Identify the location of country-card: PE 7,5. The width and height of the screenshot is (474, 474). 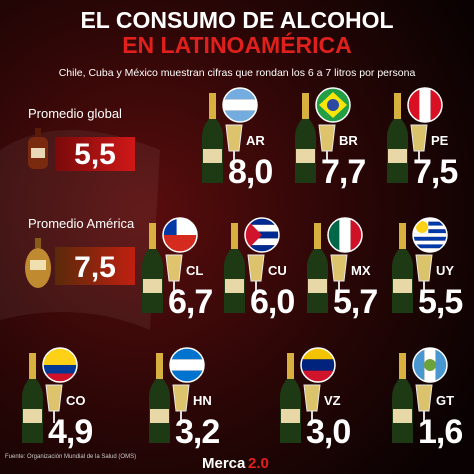
(422, 139).